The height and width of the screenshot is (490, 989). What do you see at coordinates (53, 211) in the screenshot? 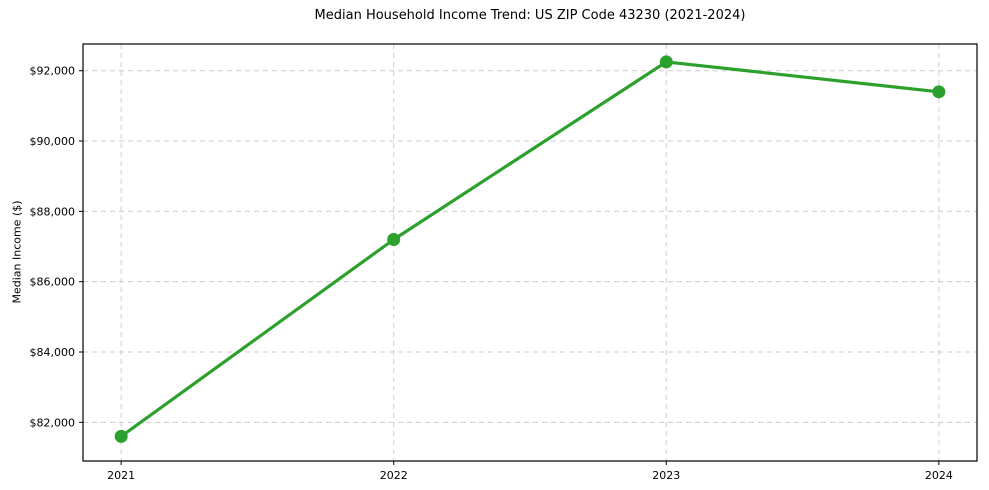
I see `y-tick-label: $88,000` at bounding box center [53, 211].